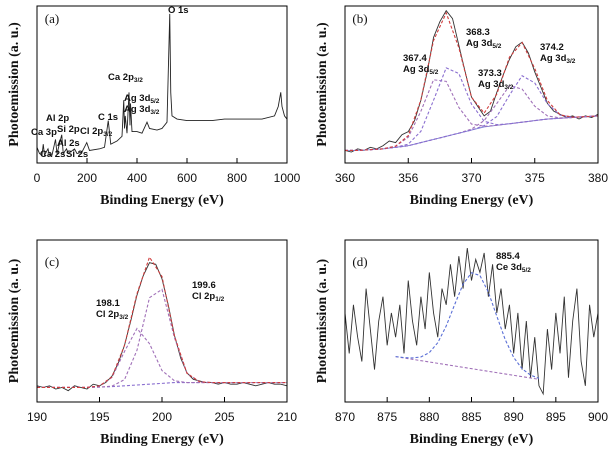  I want to click on x-tick-label: 875, so click(387, 417).